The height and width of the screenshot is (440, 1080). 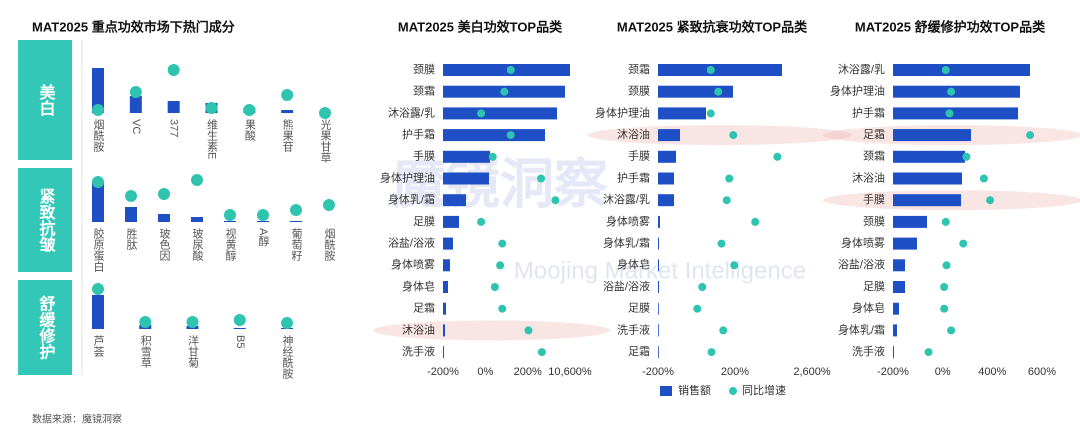 What do you see at coordinates (639, 351) in the screenshot?
I see `category-label: 足霜` at bounding box center [639, 351].